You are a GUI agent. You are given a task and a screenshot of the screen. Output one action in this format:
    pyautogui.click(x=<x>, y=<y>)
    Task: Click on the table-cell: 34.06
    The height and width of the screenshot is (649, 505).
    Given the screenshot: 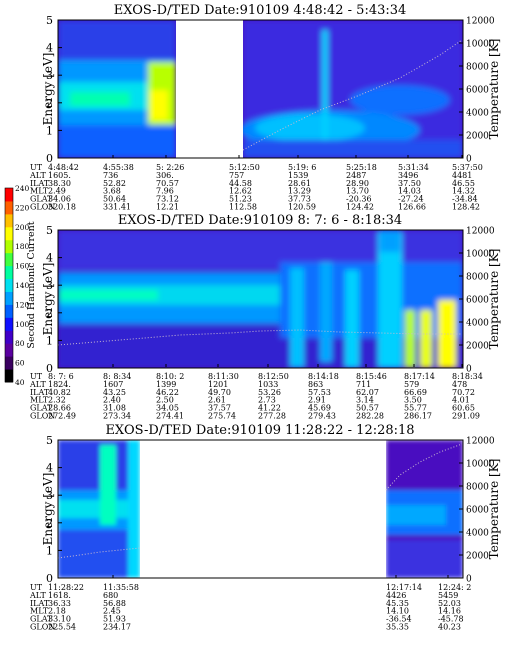 What is the action you would take?
    pyautogui.click(x=59, y=199)
    